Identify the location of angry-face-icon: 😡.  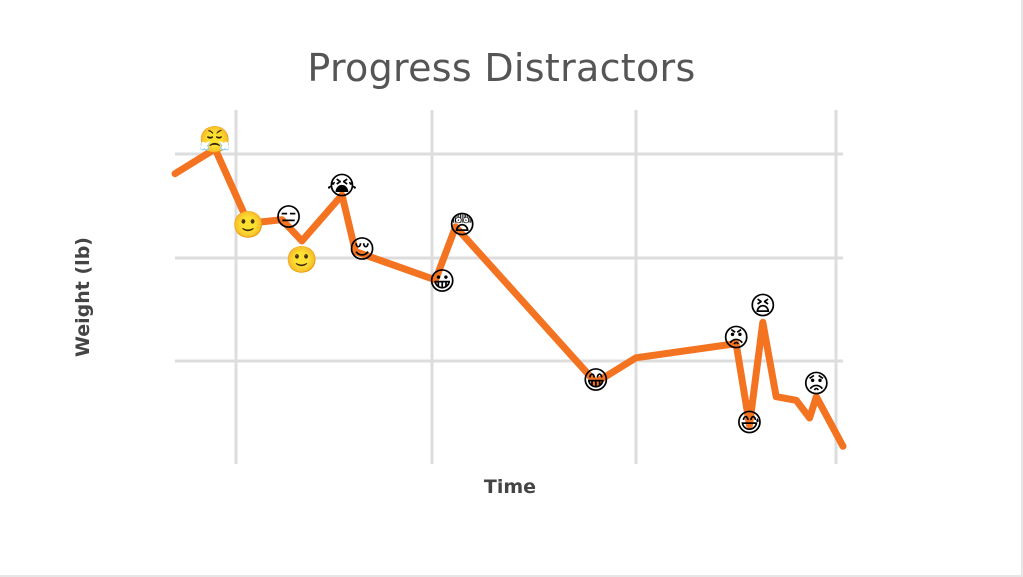
(736, 339).